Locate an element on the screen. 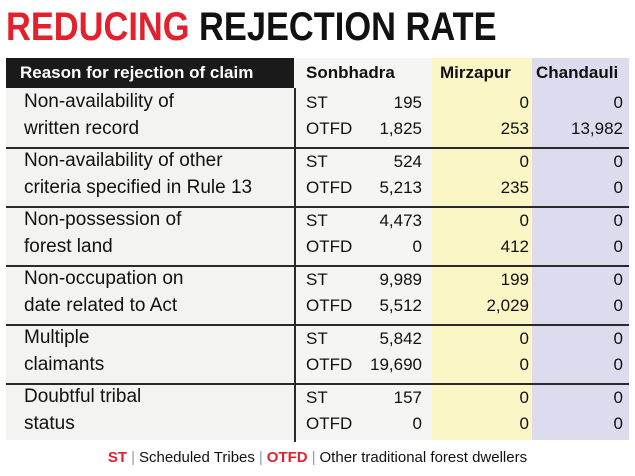  sonbhadra-value: 19,690 is located at coordinates (396, 364).